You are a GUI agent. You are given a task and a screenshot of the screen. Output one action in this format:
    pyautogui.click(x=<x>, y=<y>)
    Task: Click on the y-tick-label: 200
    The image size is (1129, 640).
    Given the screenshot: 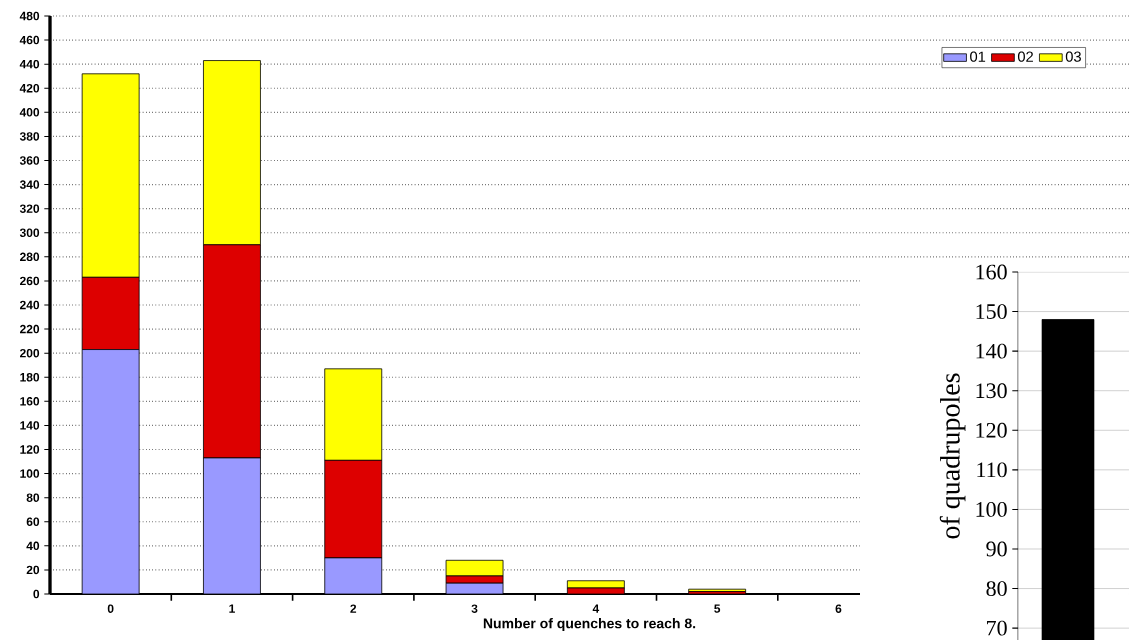 What is the action you would take?
    pyautogui.click(x=30, y=353)
    